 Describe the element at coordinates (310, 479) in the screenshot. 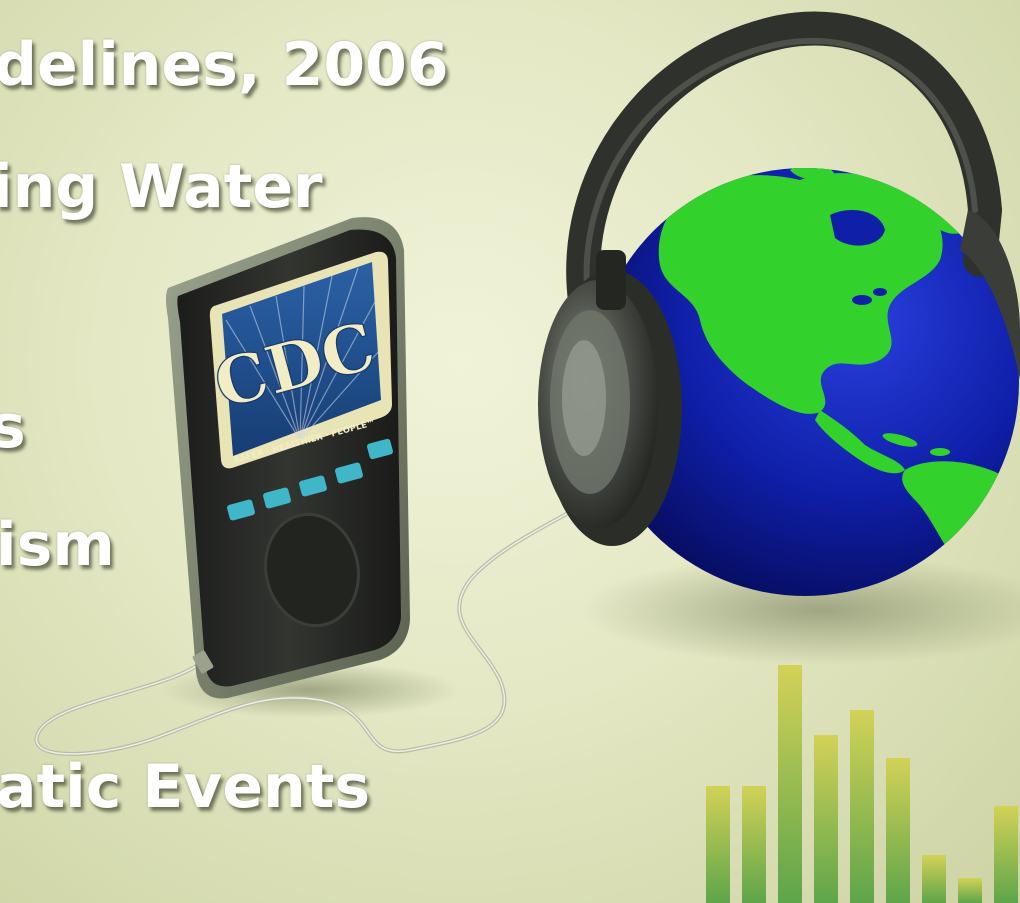

I see `device-button-row` at that location.